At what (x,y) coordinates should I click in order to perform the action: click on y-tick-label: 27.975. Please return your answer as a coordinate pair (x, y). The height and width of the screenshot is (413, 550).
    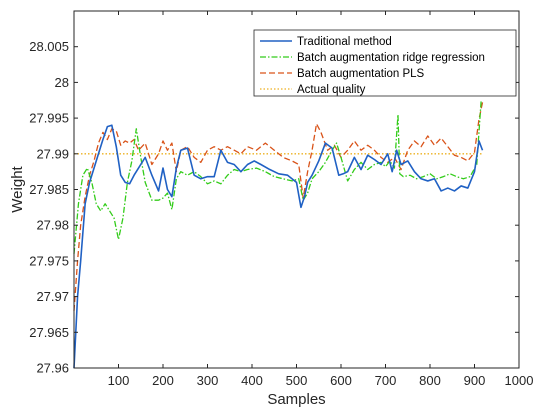
    Looking at the image, I should click on (49, 260).